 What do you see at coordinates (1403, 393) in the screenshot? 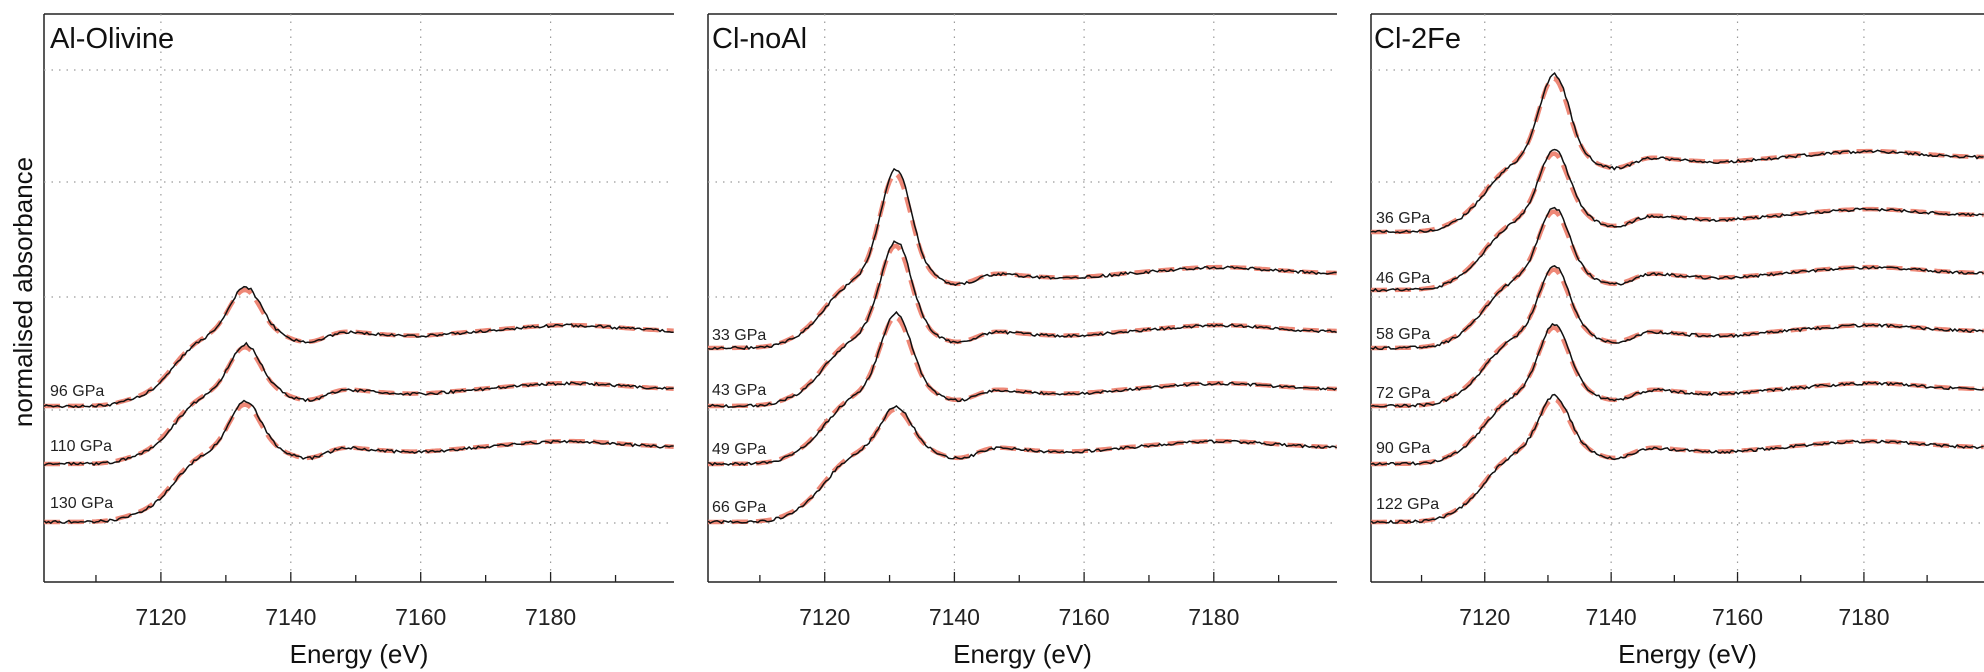
I see `pressure-label: 72 GPa` at bounding box center [1403, 393].